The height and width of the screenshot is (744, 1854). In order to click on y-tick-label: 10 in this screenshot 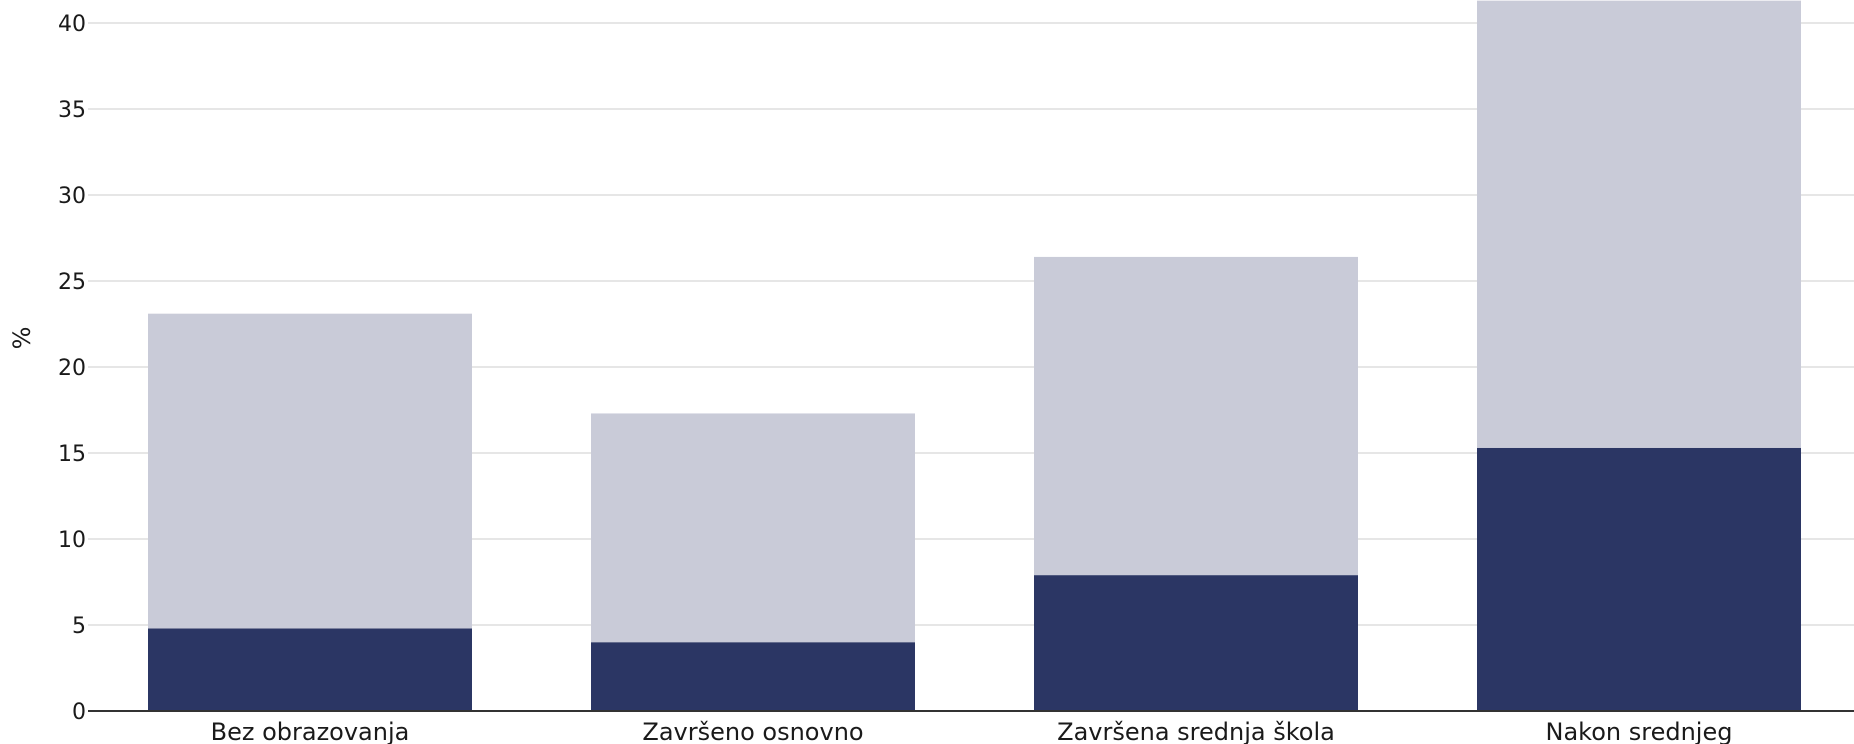, I will do `click(72, 540)`.